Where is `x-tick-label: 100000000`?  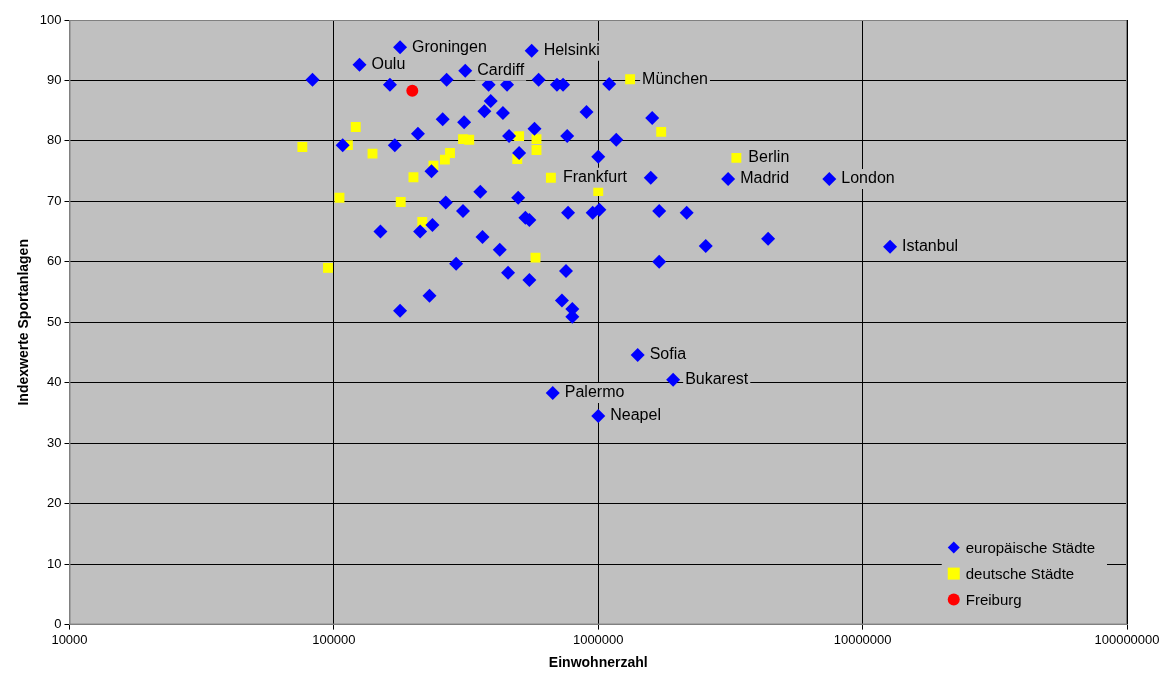 x-tick-label: 100000000 is located at coordinates (1127, 639).